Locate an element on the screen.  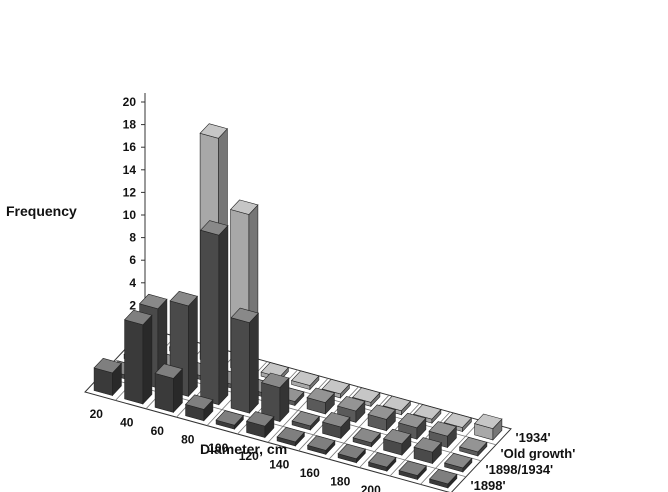
z-axis-title: Frequency is located at coordinates (41, 211).